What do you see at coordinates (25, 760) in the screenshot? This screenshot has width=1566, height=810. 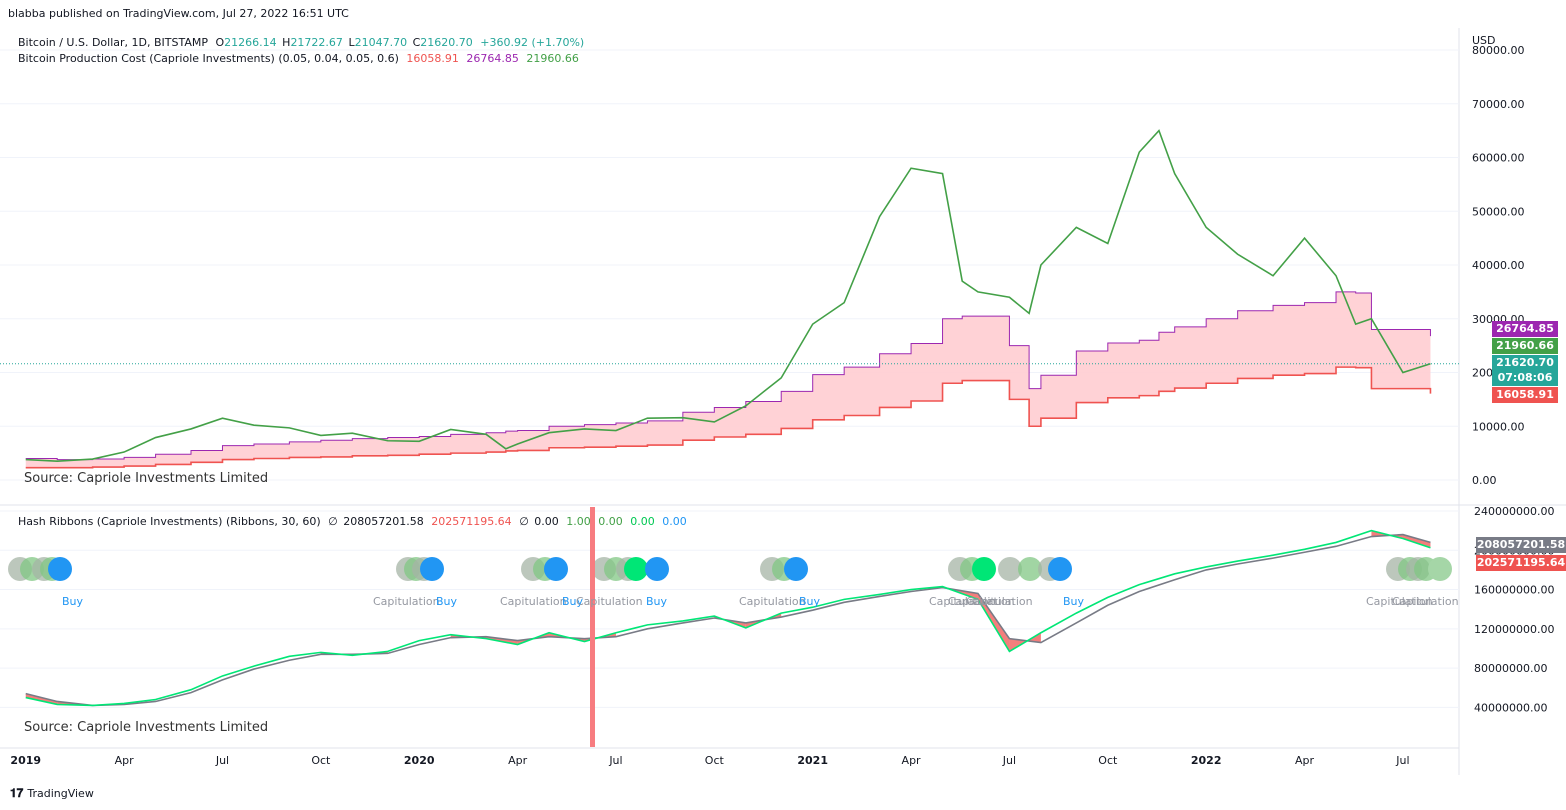 I see `time-tick-label: 2019` at bounding box center [25, 760].